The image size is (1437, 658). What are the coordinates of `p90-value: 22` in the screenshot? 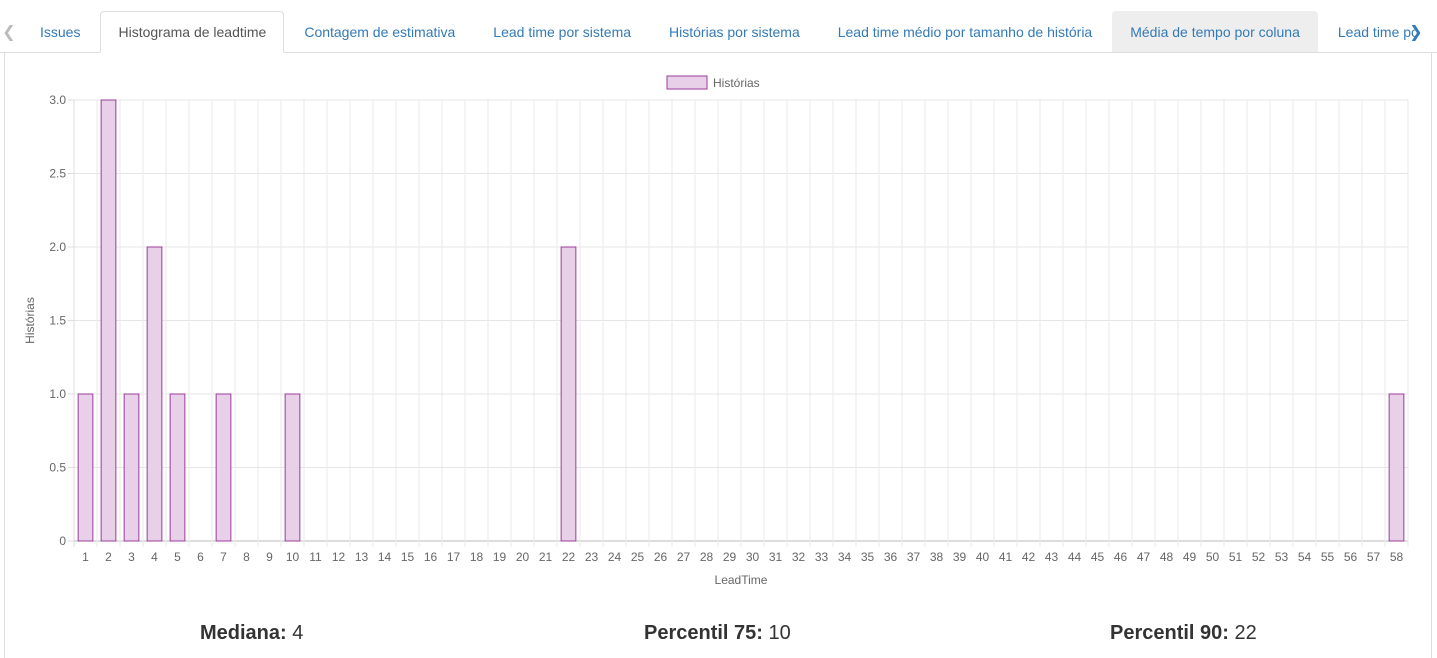 It's located at (1245, 633).